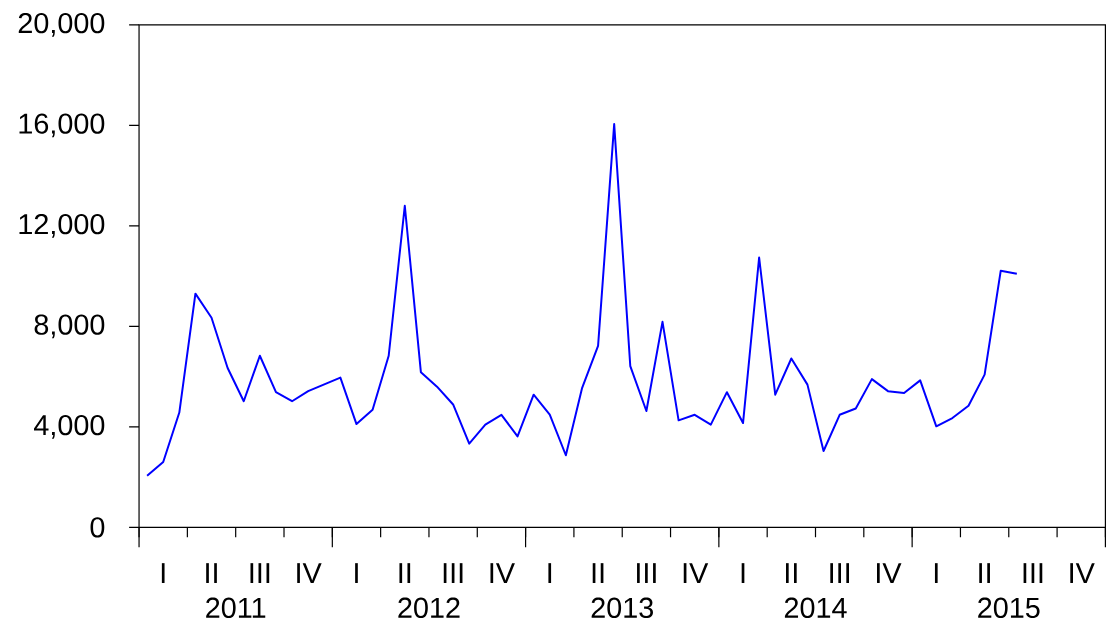 The height and width of the screenshot is (625, 1115). Describe the element at coordinates (1009, 608) in the screenshot. I see `text: 2015` at that location.